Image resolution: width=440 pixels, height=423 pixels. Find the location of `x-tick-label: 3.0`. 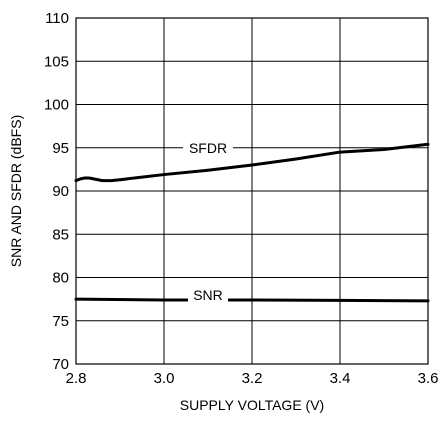

x-tick-label: 3.0 is located at coordinates (164, 378).